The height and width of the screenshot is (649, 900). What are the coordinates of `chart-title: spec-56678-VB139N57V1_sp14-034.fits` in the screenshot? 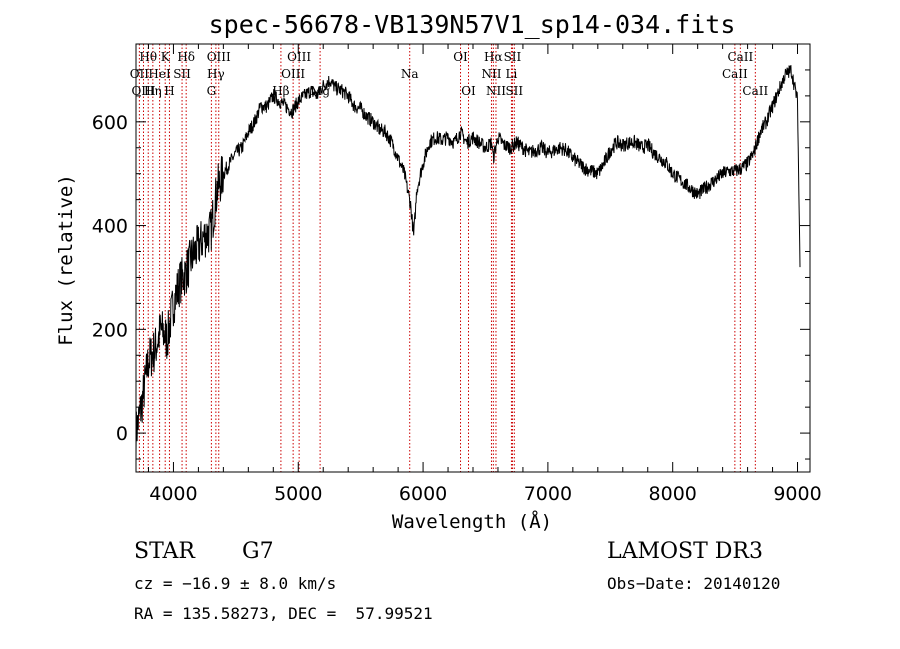 It's located at (472, 24).